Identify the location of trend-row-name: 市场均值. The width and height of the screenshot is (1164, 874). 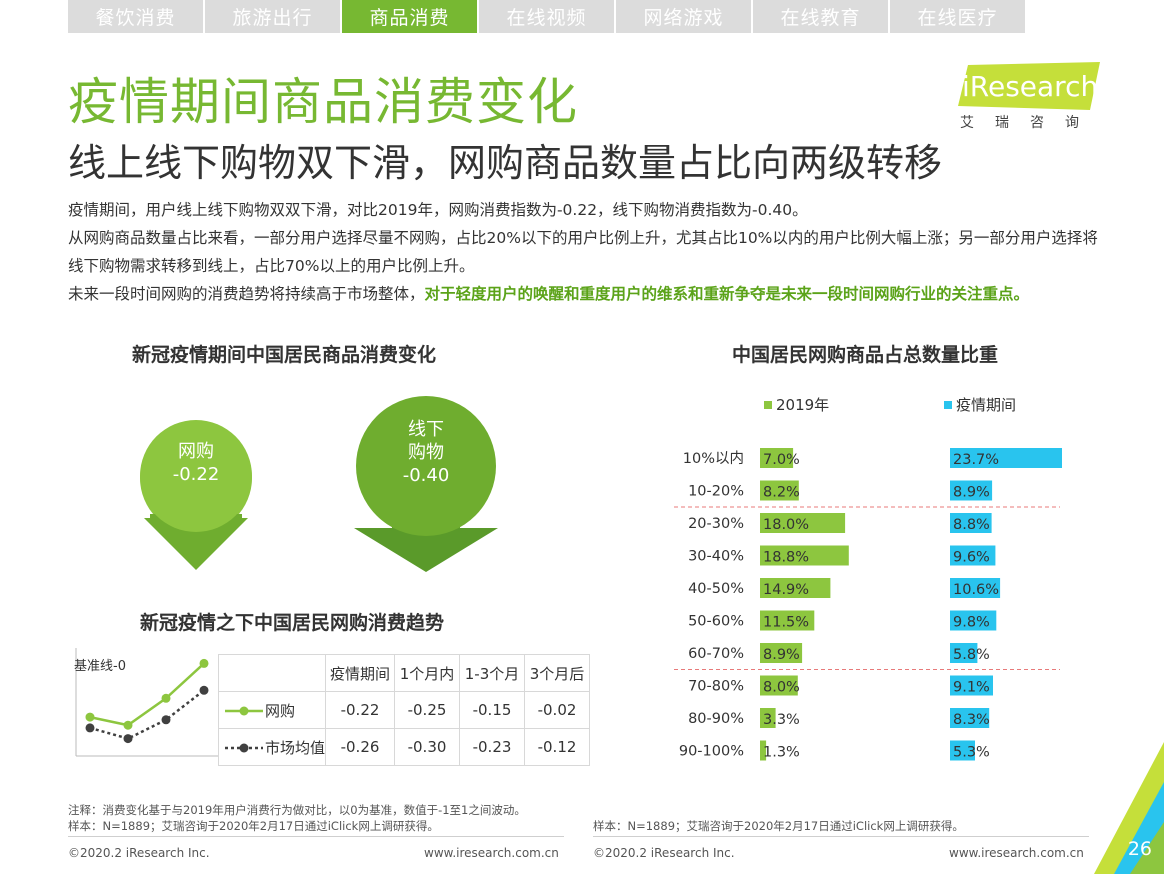
(295, 747).